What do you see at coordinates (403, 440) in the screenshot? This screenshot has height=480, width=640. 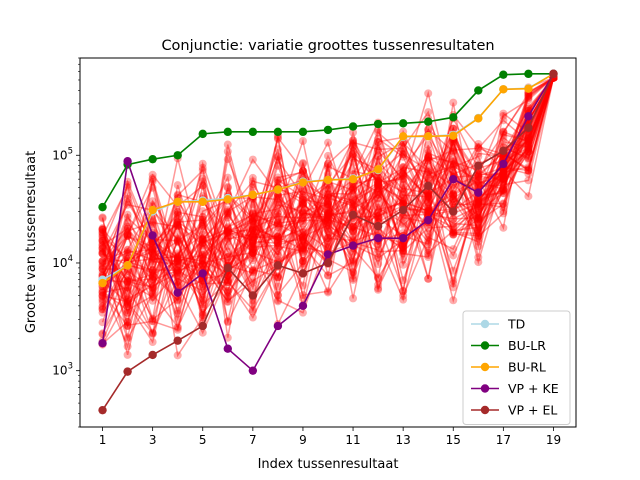 I see `x-tick-label: 13` at bounding box center [403, 440].